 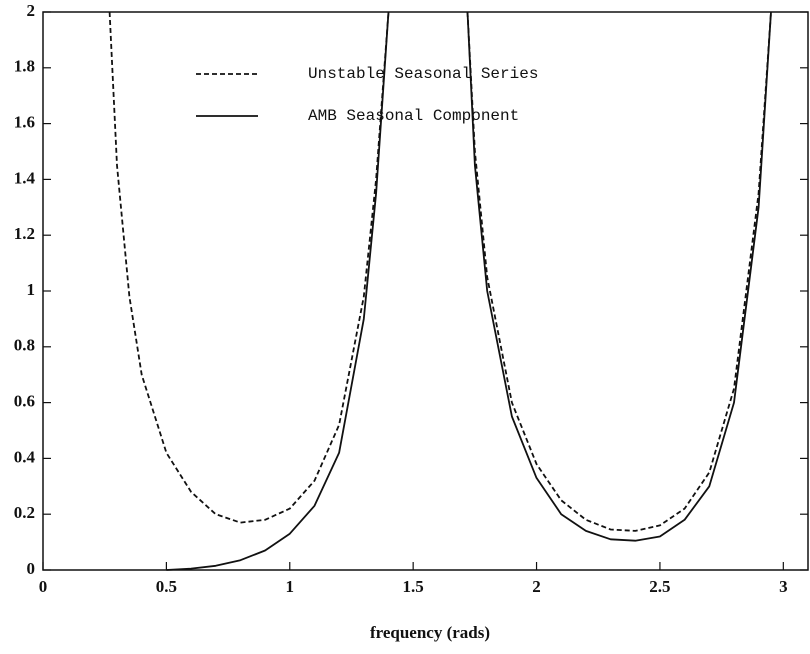 What do you see at coordinates (166, 586) in the screenshot?
I see `x-tick-label: 0.5` at bounding box center [166, 586].